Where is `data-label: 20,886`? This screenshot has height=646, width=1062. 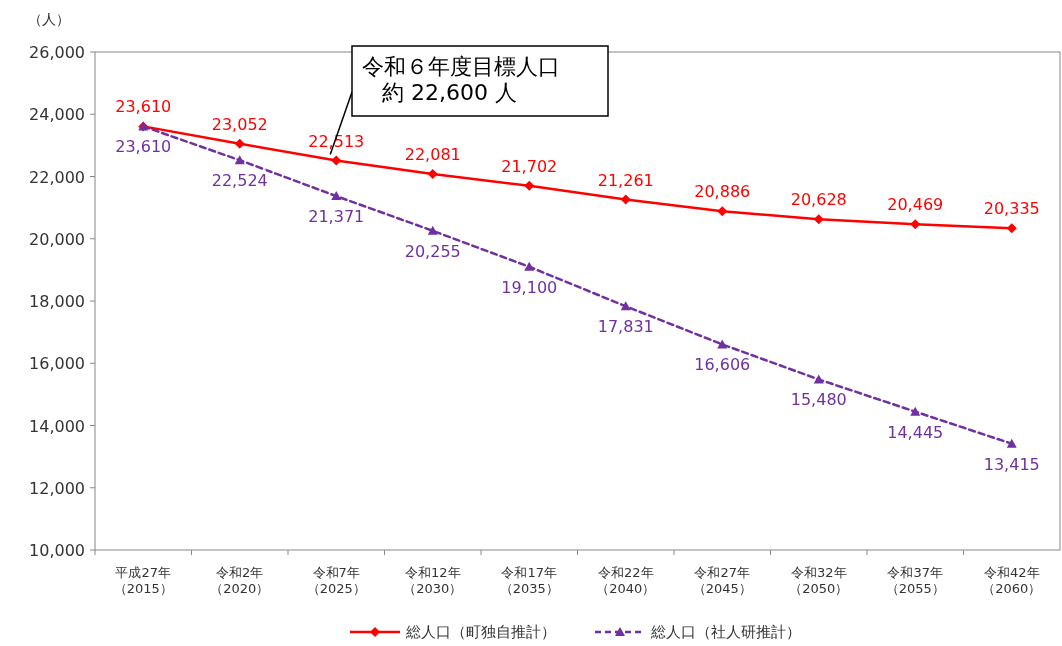
data-label: 20,886 is located at coordinates (722, 192).